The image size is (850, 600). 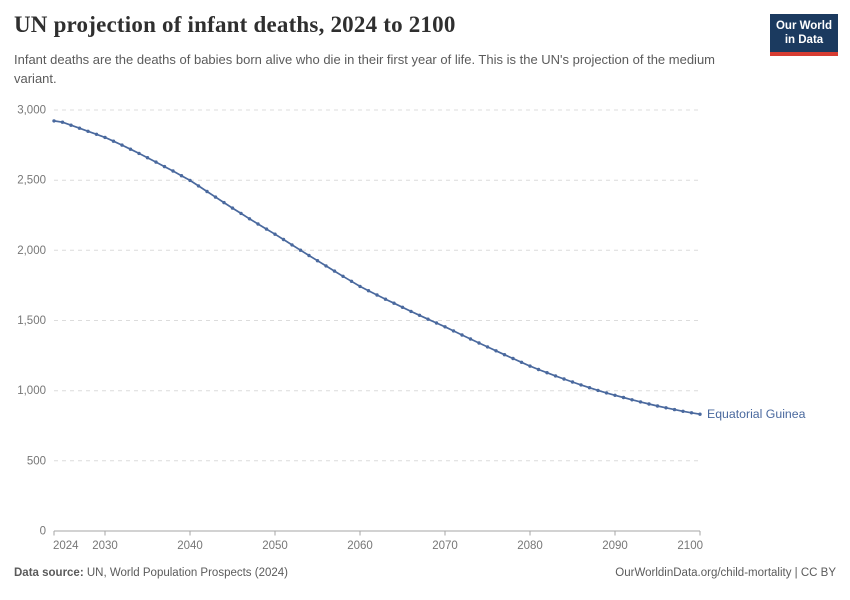 I want to click on owid-logo-accent-bar, so click(x=804, y=54).